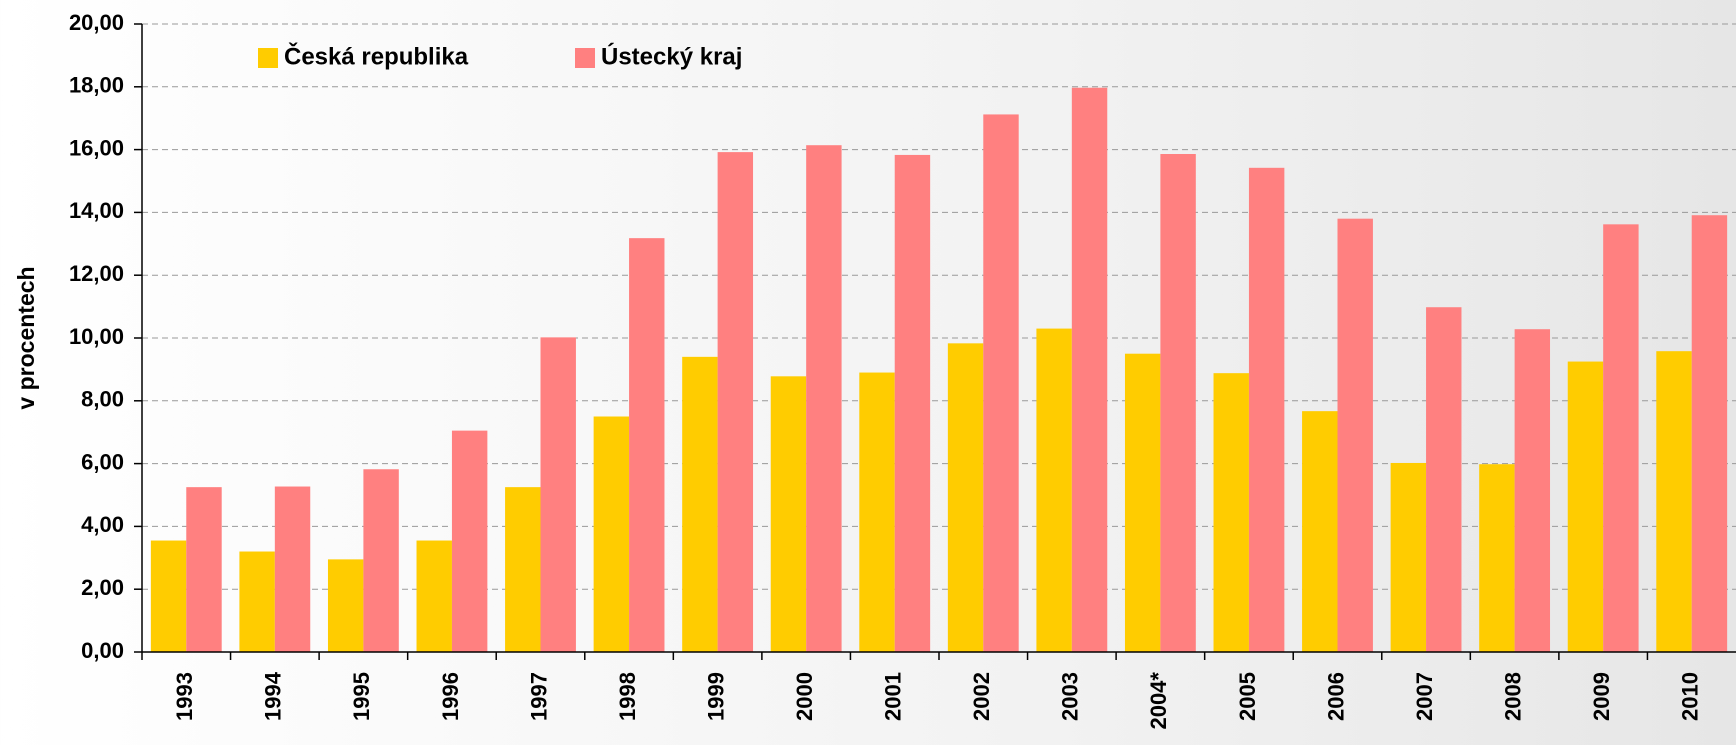 The height and width of the screenshot is (745, 1736). What do you see at coordinates (273, 696) in the screenshot?
I see `x-tick-label: 1994` at bounding box center [273, 696].